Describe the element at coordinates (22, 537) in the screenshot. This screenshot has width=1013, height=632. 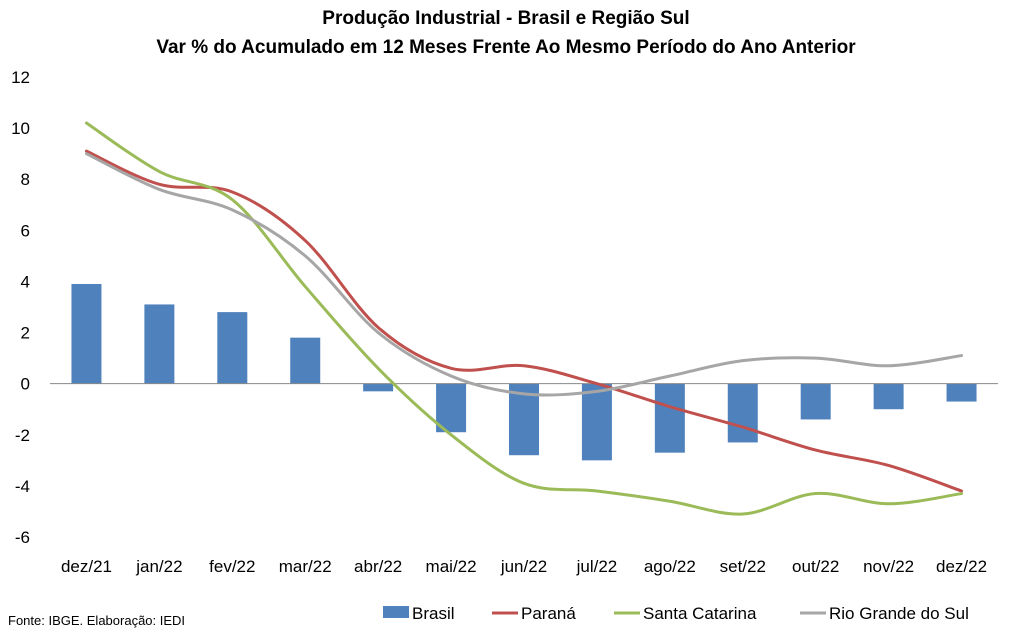
I see `y-tick-label: -6` at that location.